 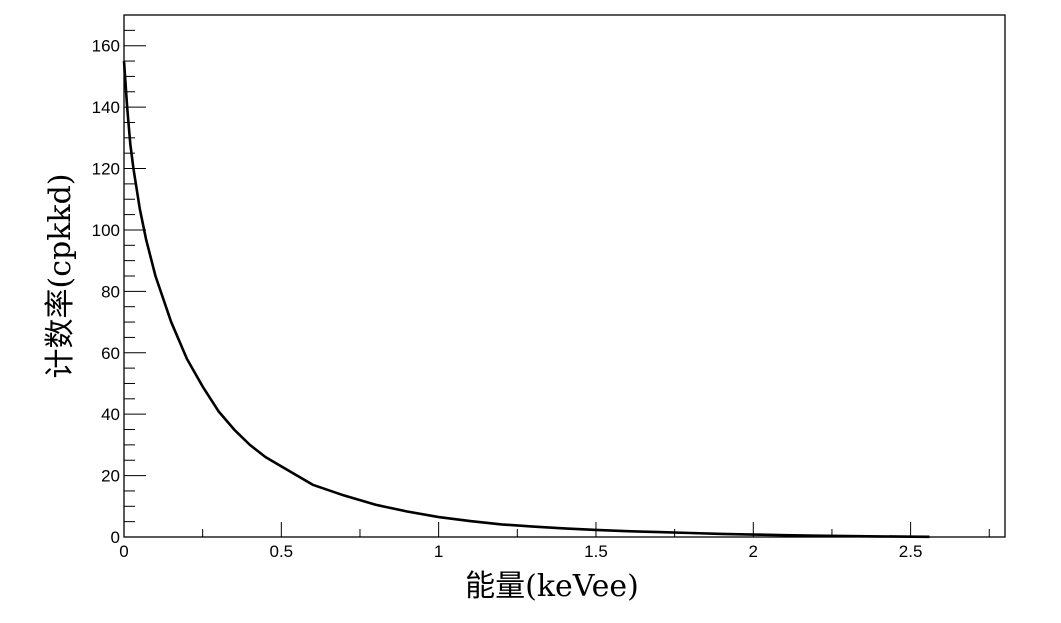 What do you see at coordinates (106, 230) in the screenshot?
I see `y-tick-label: 100` at bounding box center [106, 230].